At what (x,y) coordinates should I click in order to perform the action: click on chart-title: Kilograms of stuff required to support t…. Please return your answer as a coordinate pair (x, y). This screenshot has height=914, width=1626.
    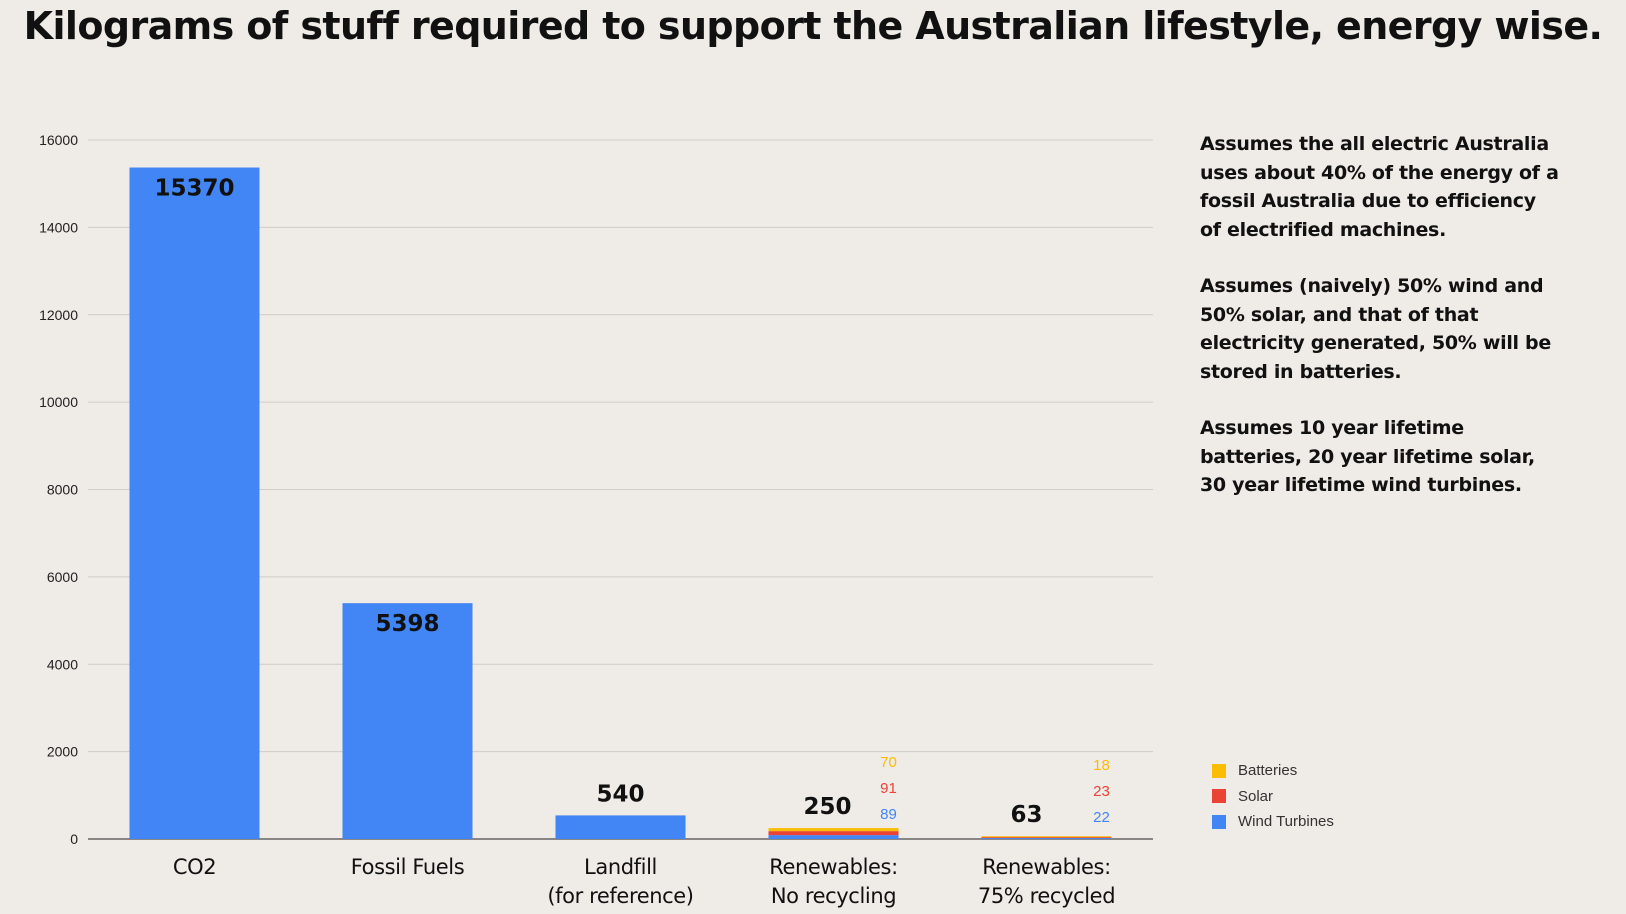
    Looking at the image, I should click on (813, 26).